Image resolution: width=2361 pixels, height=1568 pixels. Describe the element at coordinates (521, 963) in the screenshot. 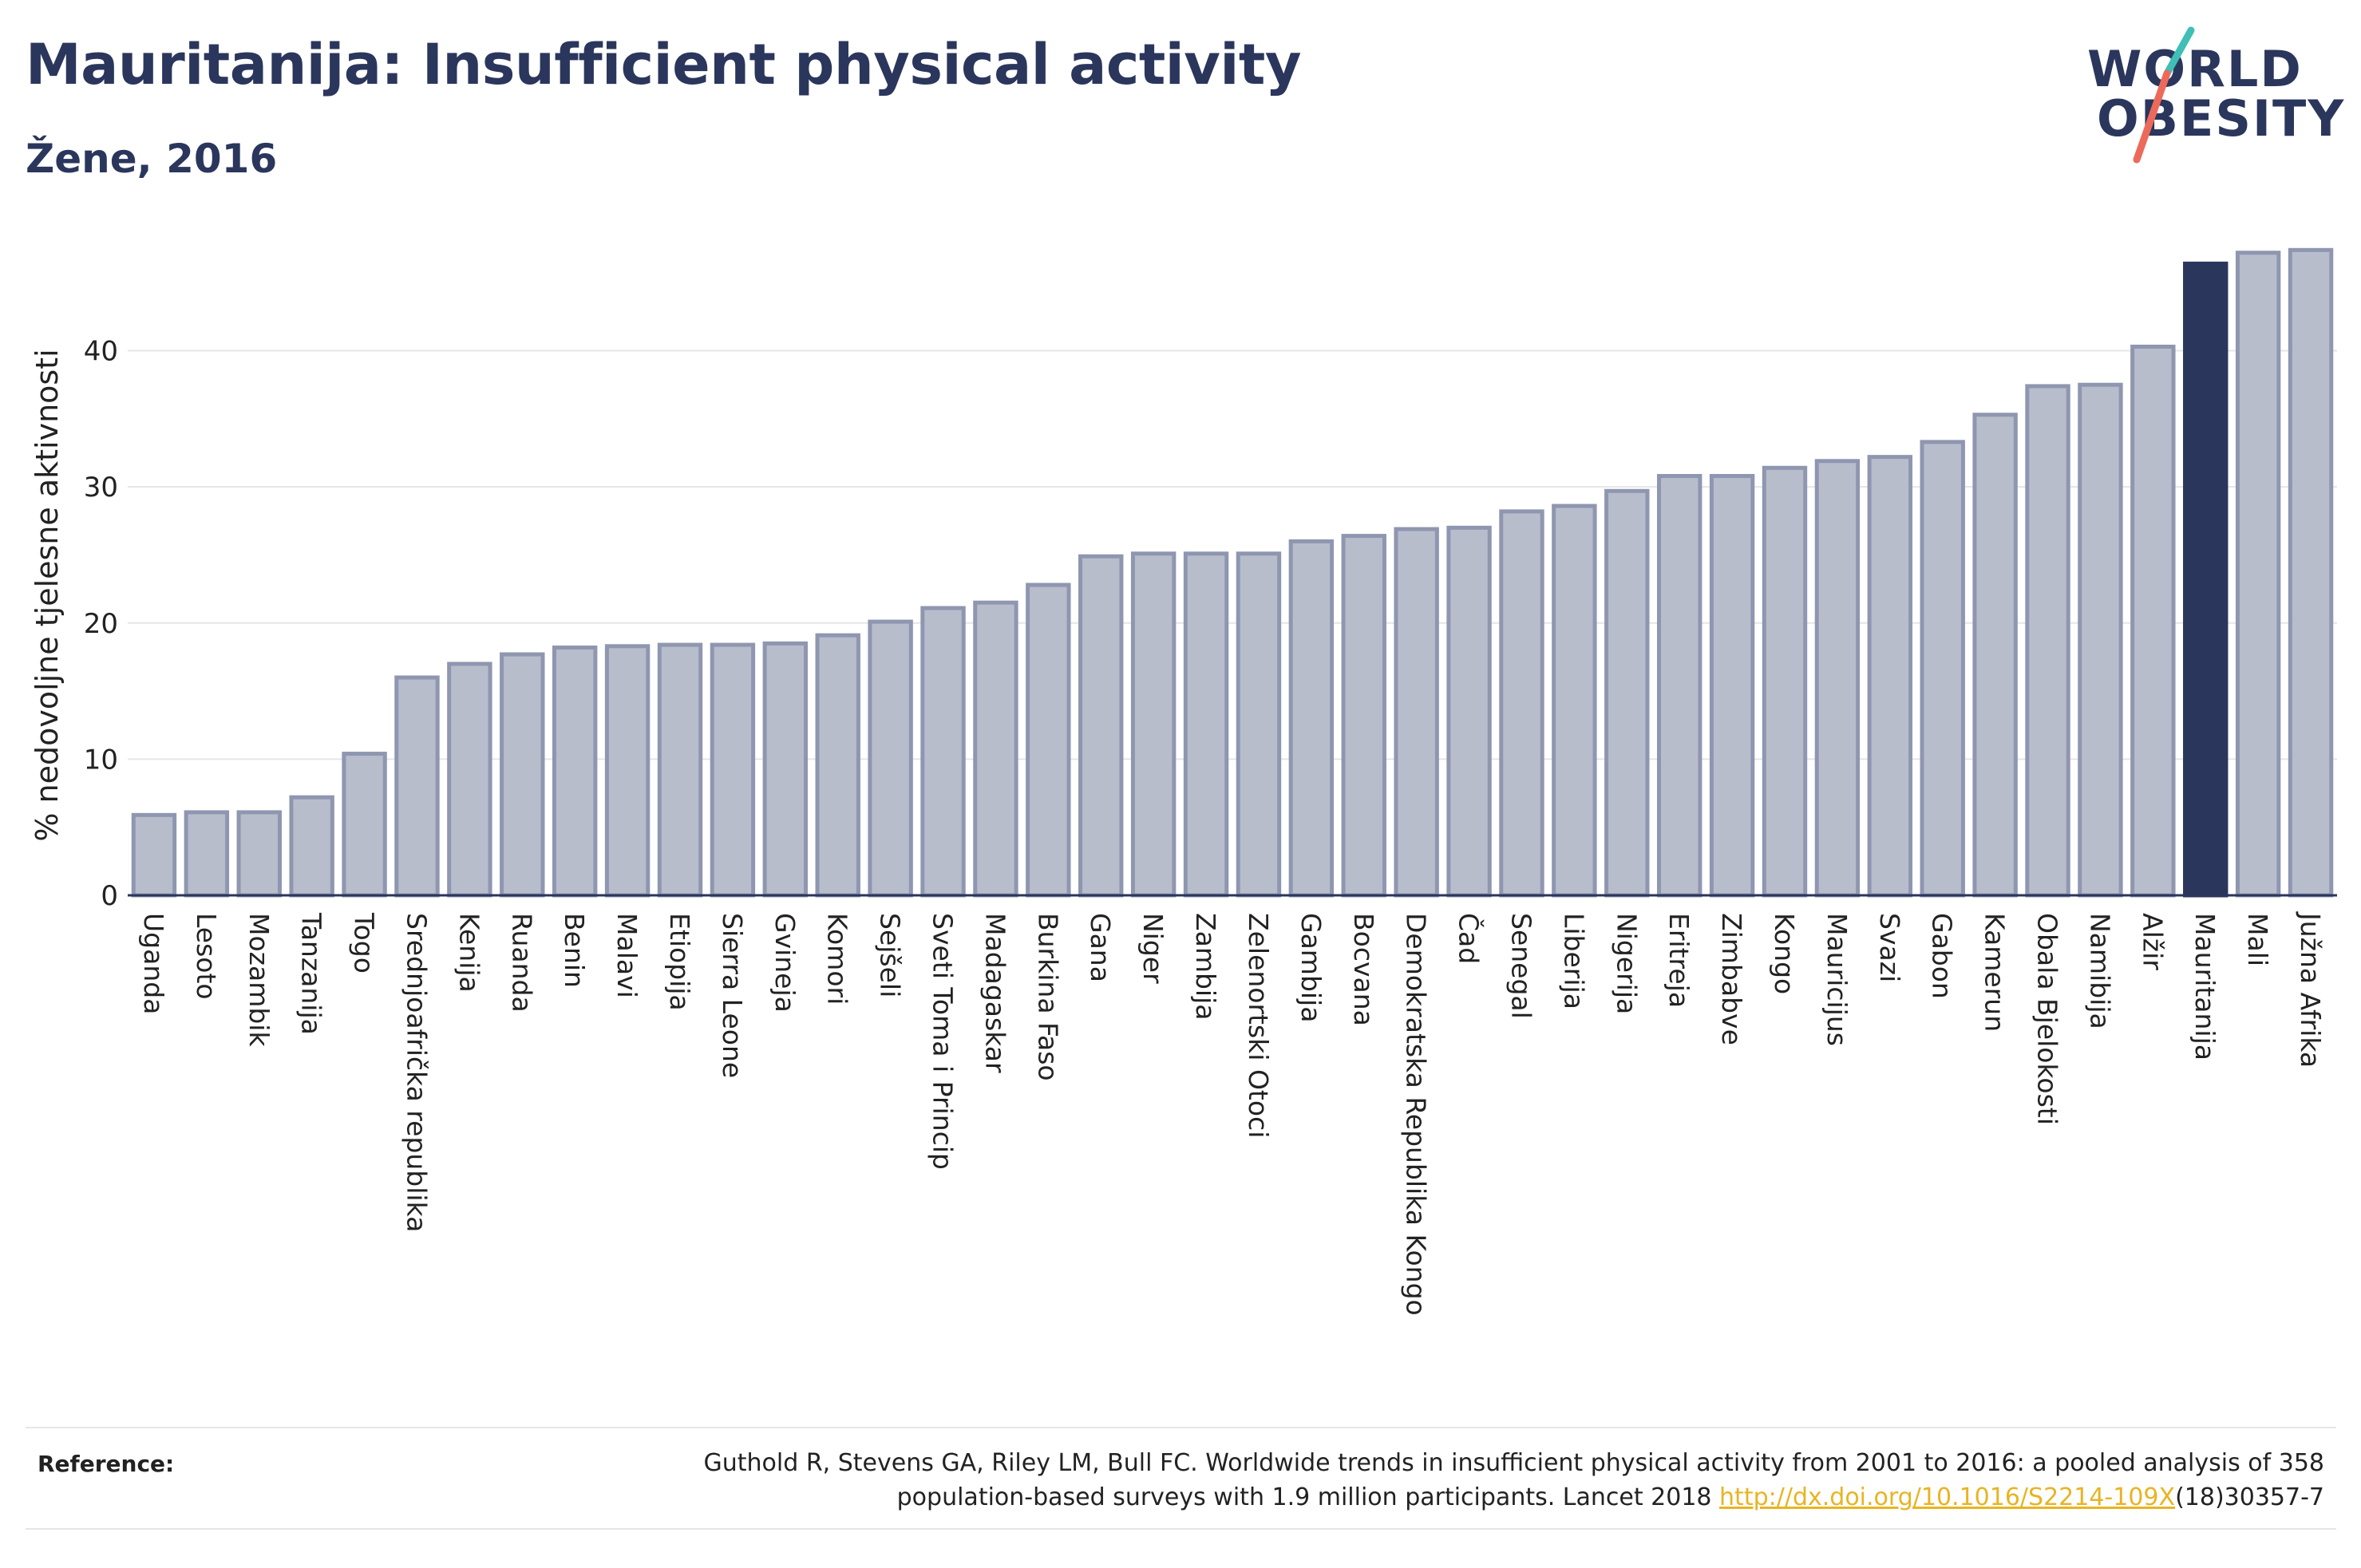

I see `x-tick-label: Ruanda` at that location.